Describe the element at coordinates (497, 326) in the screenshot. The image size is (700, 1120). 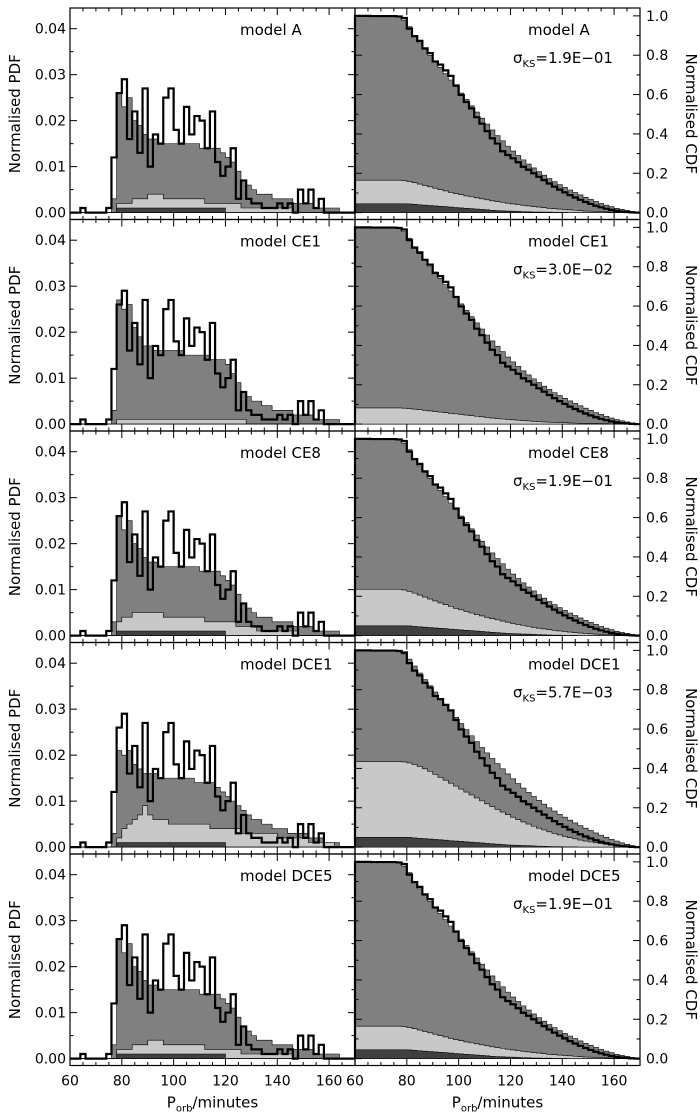
I see `cdf-total-area` at that location.